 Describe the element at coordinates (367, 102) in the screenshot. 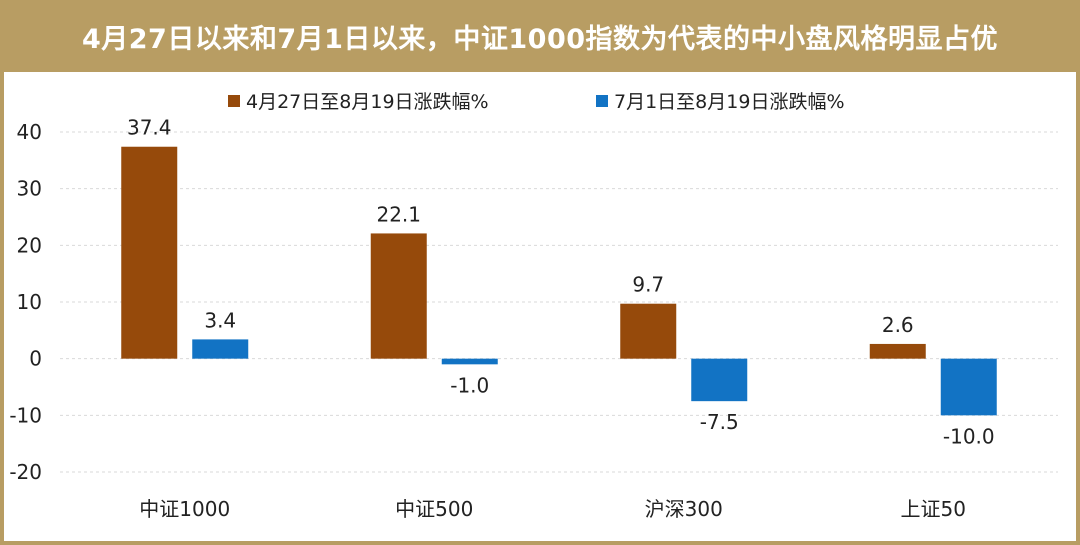

I see `legend-label: 4月27日至8月19日涨跌幅%` at that location.